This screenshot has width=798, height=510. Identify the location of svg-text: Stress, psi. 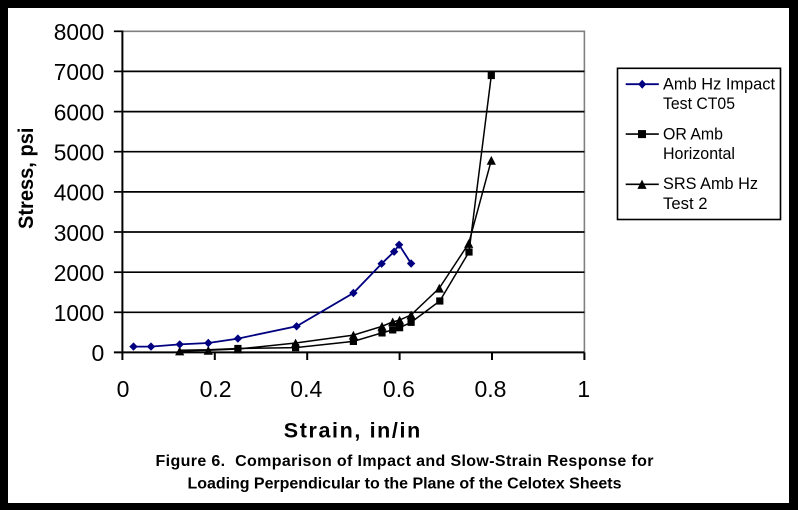
(26, 179).